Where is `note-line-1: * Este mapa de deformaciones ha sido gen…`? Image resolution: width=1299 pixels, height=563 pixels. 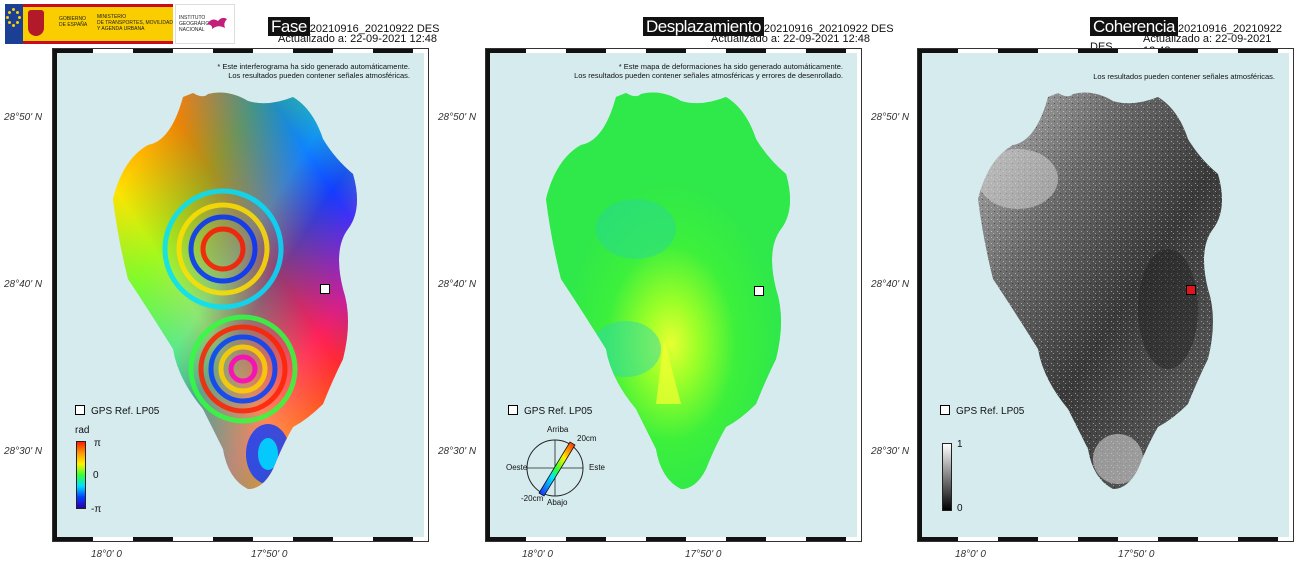 note-line-1: * Este mapa de deformaciones ha sido gen… is located at coordinates (730, 66).